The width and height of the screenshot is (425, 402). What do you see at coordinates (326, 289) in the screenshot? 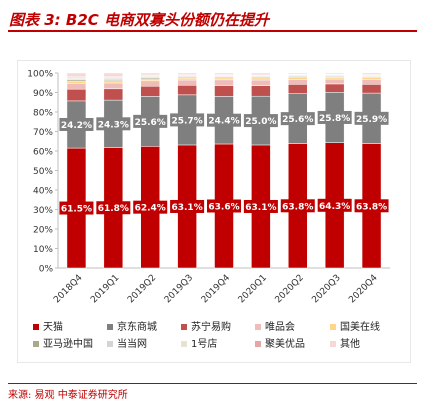
I see `x-tick-label: 2020Q3` at bounding box center [326, 289].